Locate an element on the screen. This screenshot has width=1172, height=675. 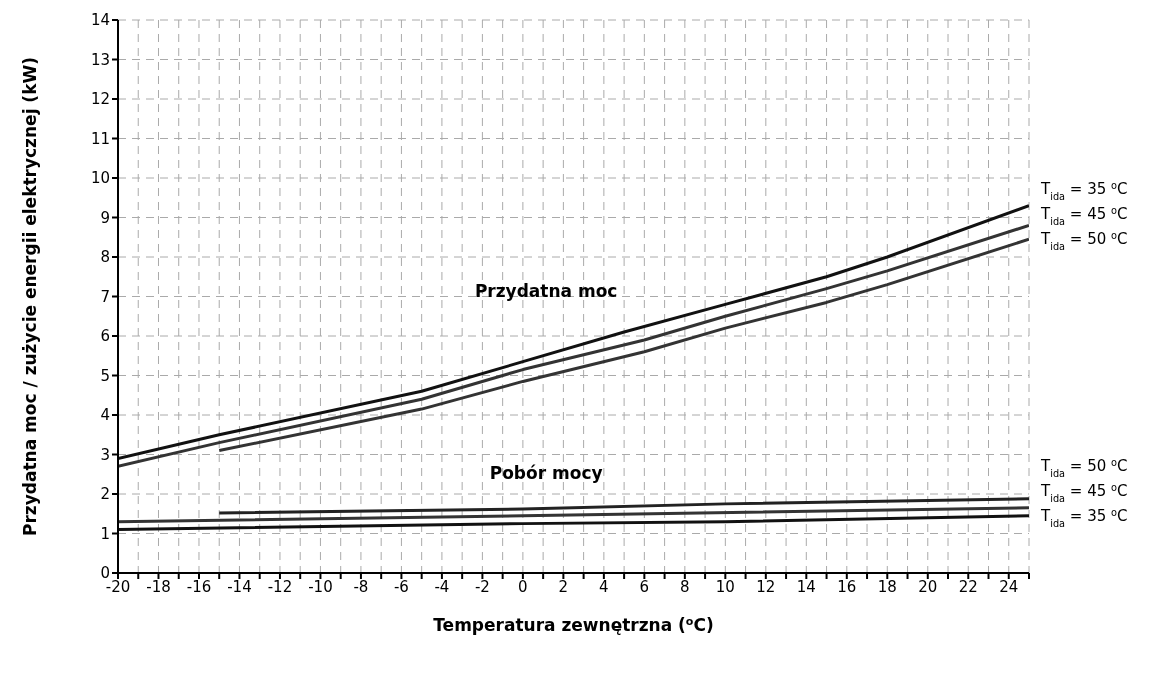
y-tick-label: 14 is located at coordinates (100, 20).